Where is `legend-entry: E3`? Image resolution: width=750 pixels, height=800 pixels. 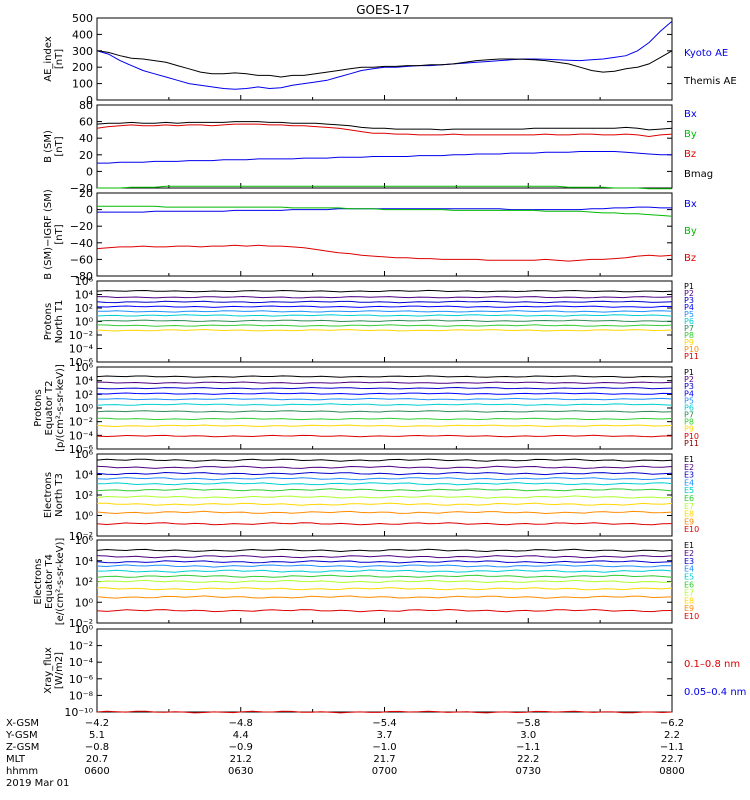
legend-entry: E3 is located at coordinates (689, 561).